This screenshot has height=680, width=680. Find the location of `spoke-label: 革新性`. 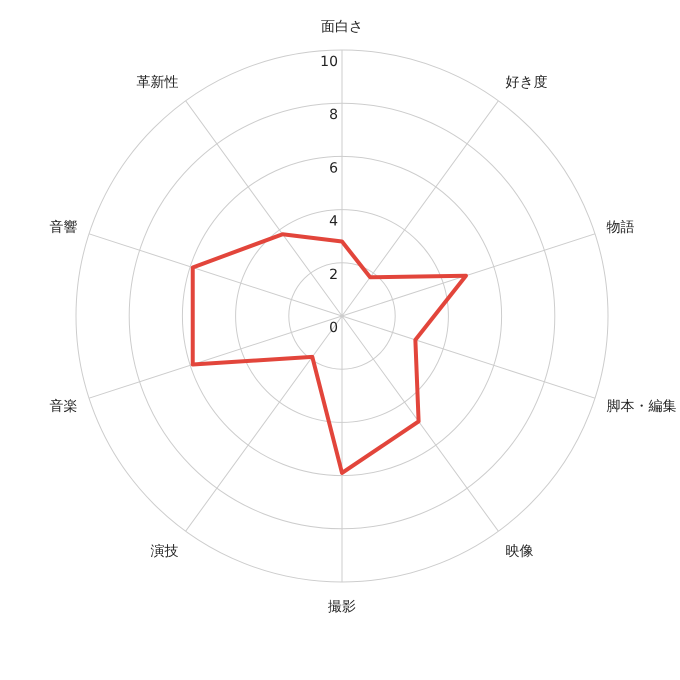

spoke-label: 革新性 is located at coordinates (157, 82).